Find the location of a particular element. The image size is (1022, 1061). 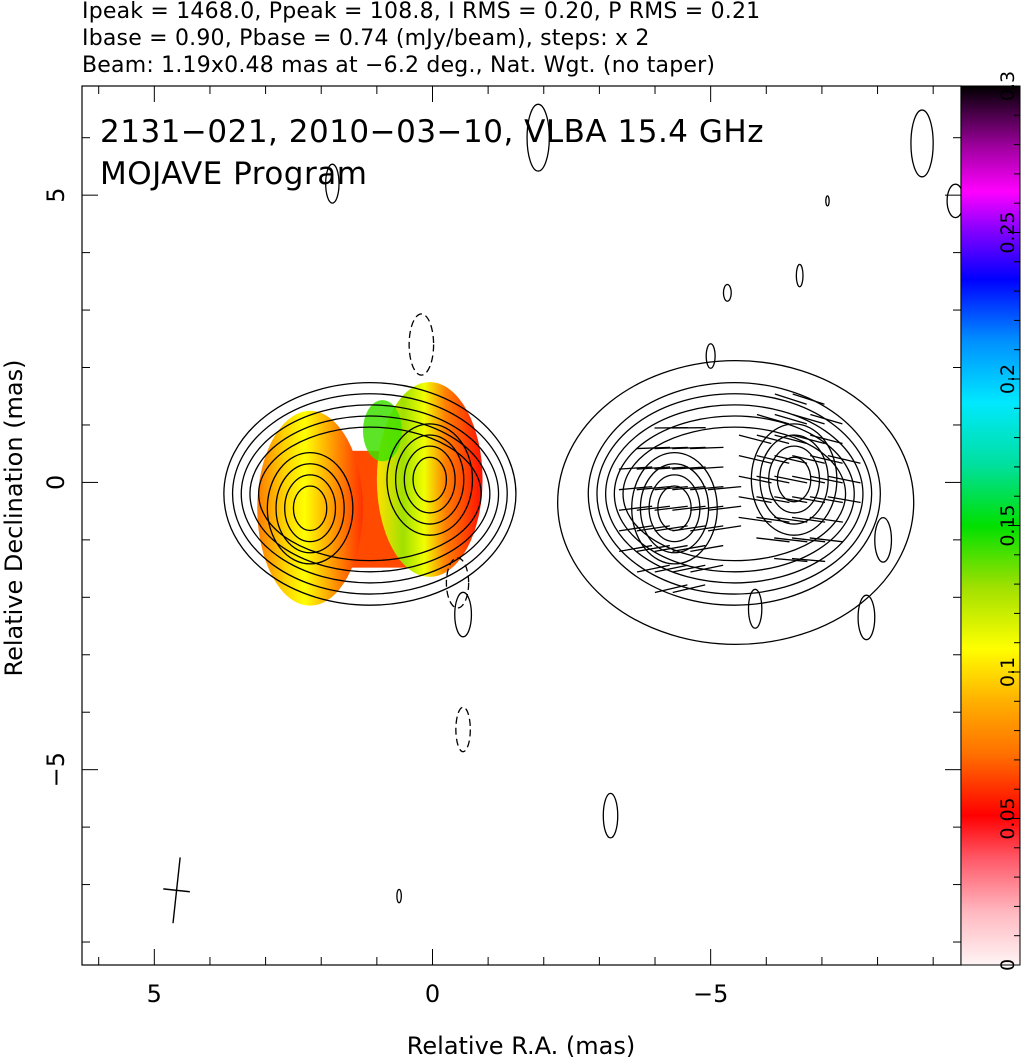

y-tick-label: −5 is located at coordinates (56, 769).